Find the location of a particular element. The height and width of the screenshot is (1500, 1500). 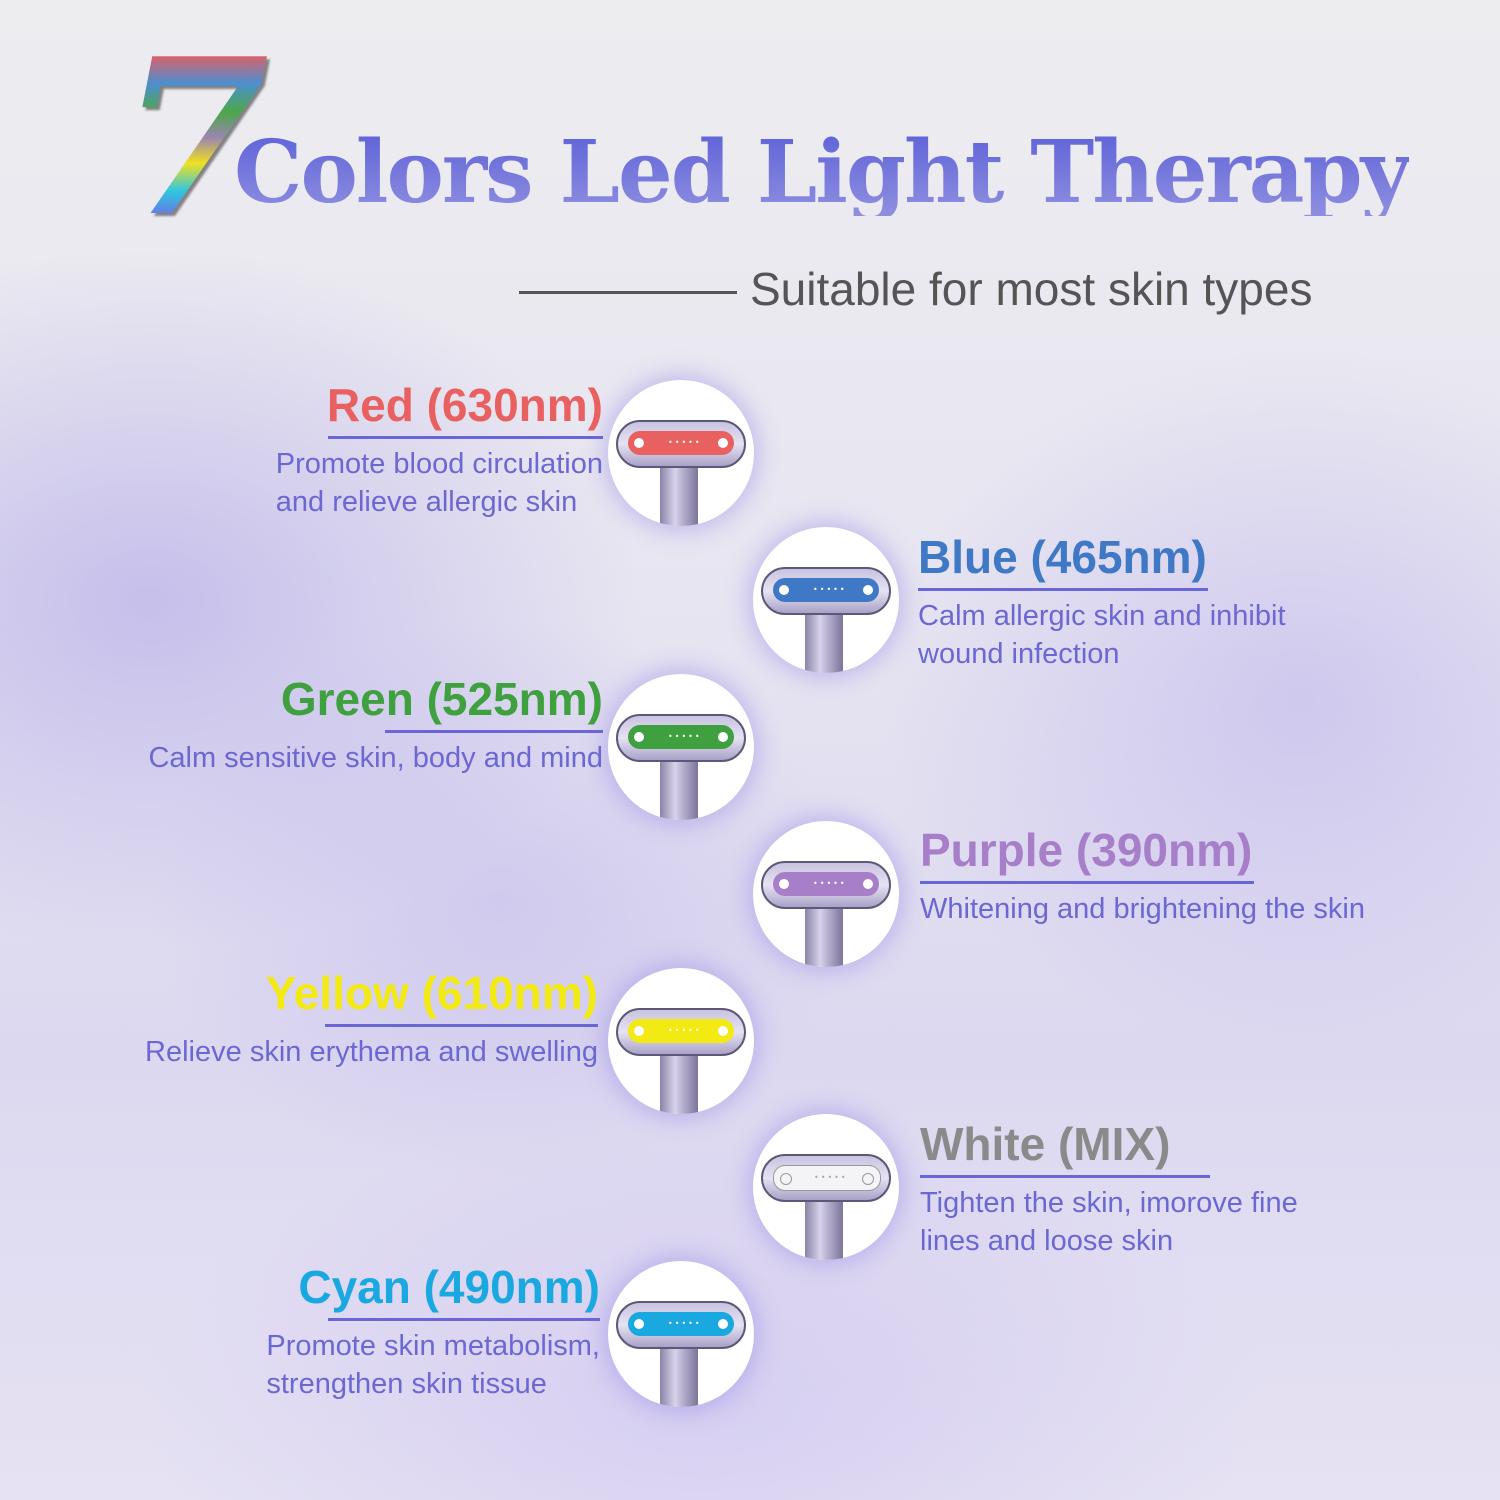

light-description: Whitening and brightening the skin is located at coordinates (1142, 909).